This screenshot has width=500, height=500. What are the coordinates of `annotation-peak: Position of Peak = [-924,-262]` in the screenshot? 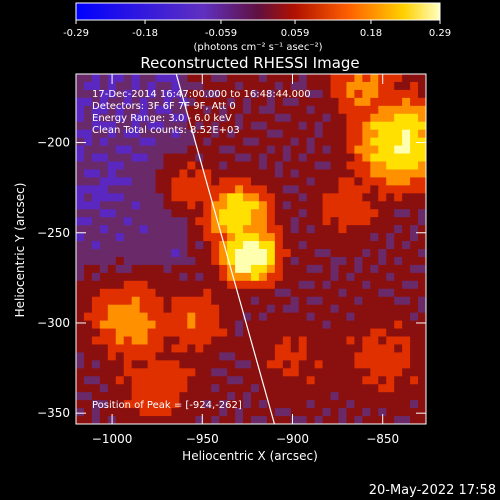 It's located at (167, 405).